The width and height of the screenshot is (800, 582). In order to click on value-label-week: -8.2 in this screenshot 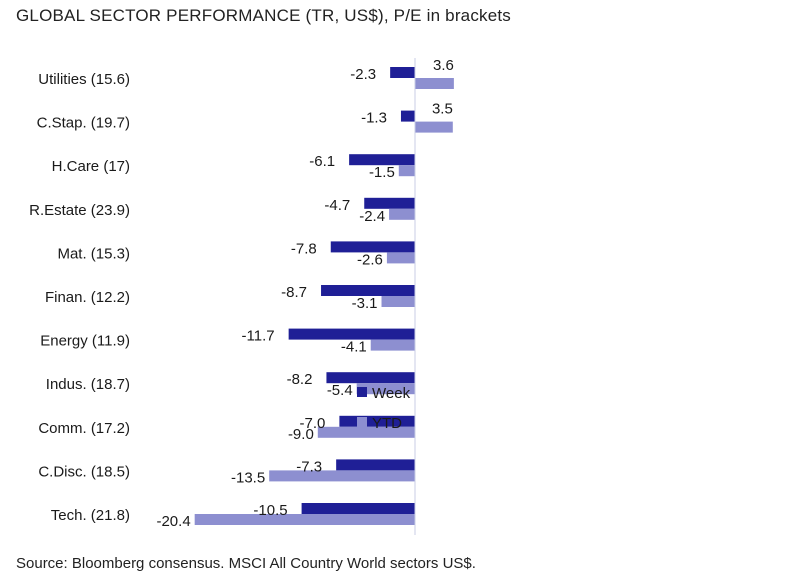, I will do `click(300, 379)`.